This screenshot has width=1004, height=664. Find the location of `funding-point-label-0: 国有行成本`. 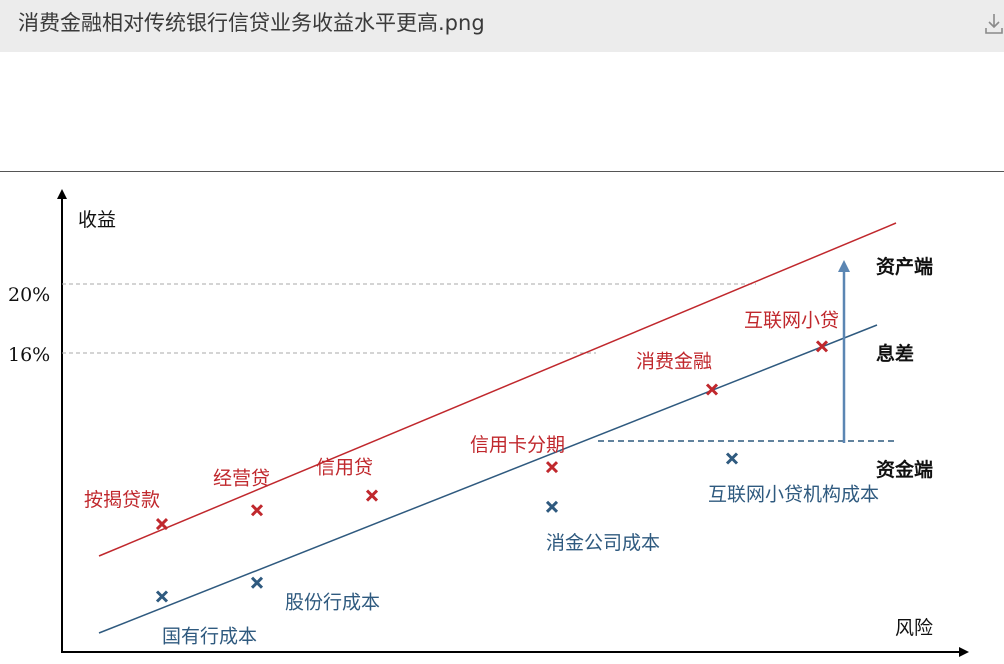

funding-point-label-0: 国有行成本 is located at coordinates (209, 637).